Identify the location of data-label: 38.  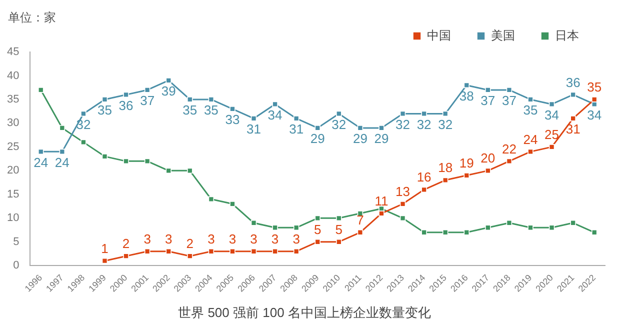
(466, 96).